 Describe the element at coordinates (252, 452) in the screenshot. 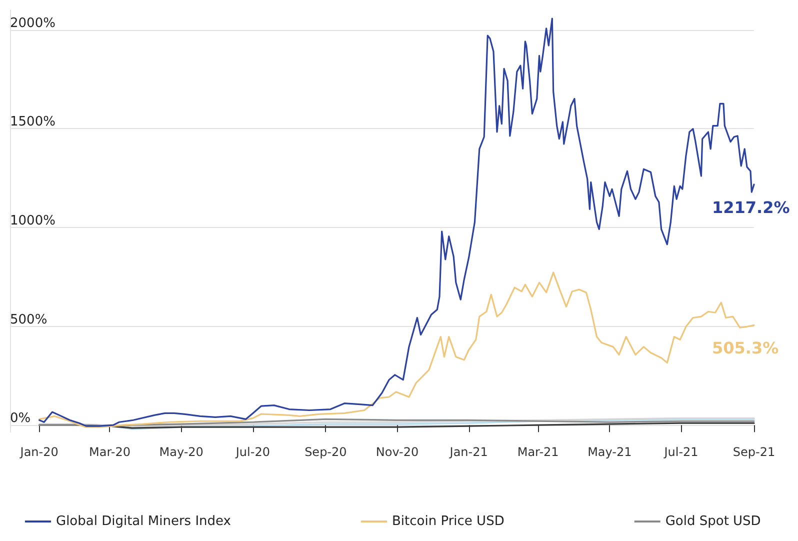

I see `x-tick-label: Jul-20` at that location.